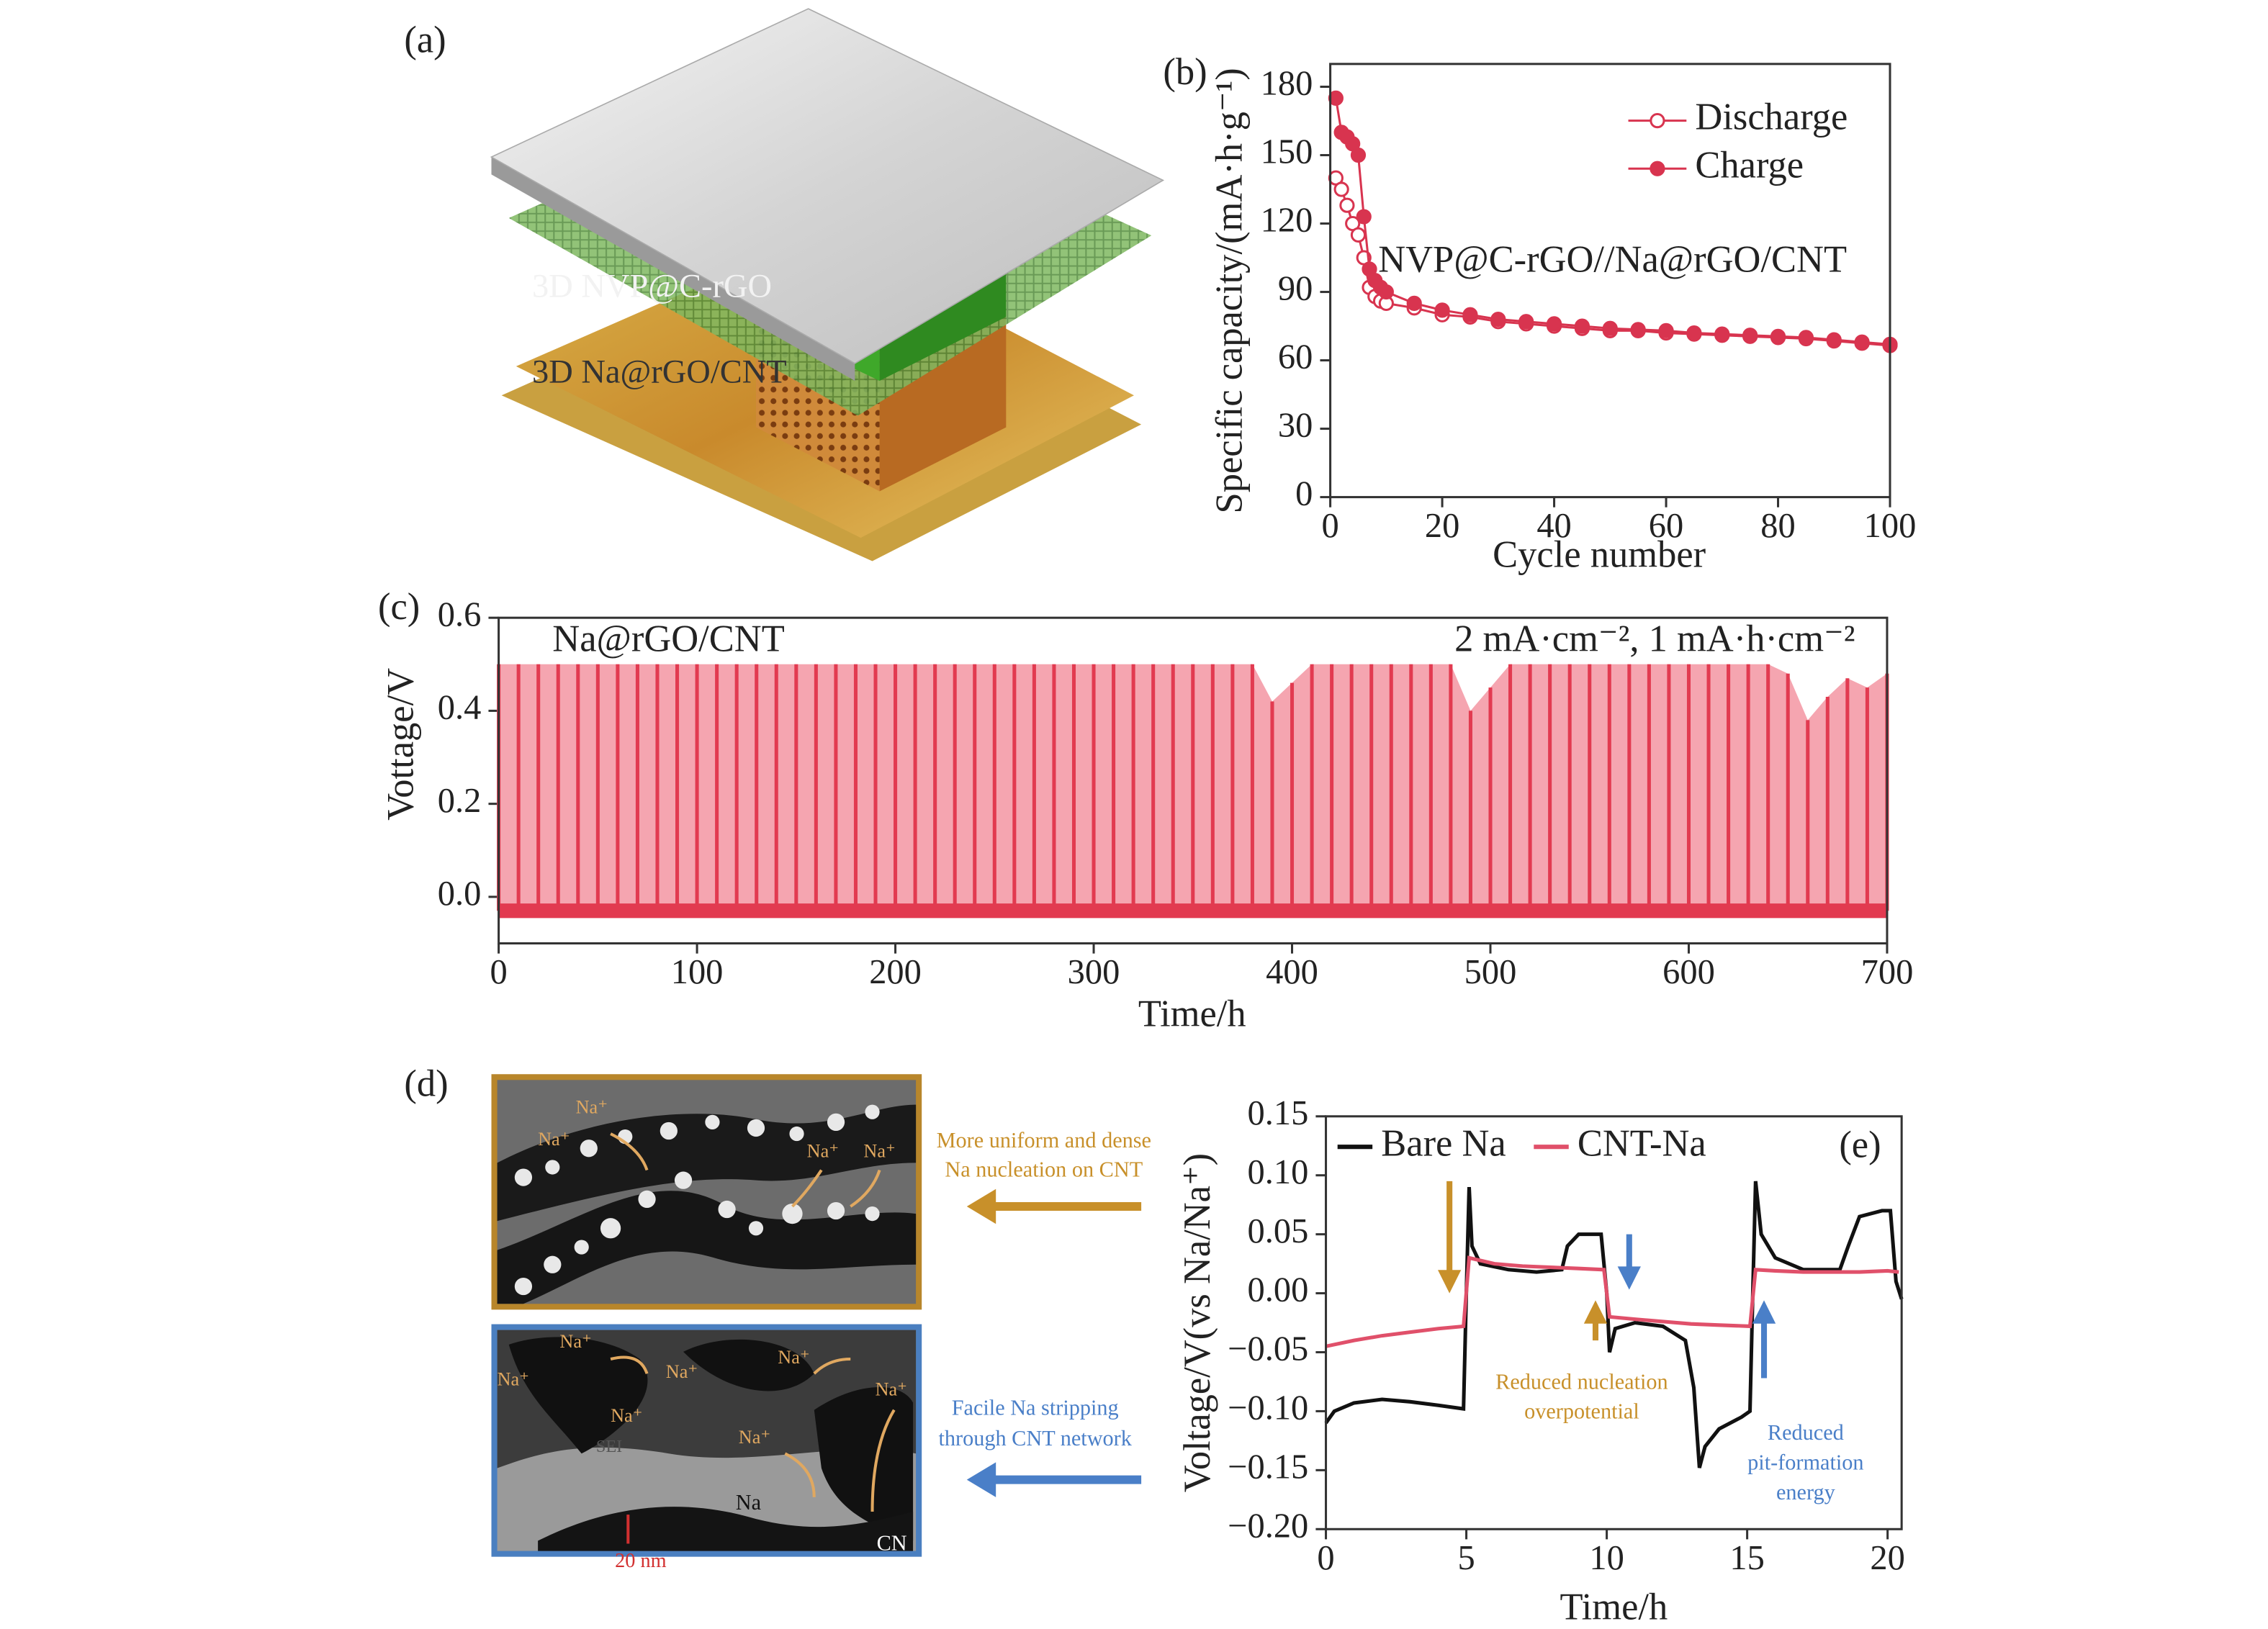 This screenshot has height=1629, width=2268. Describe the element at coordinates (1749, 165) in the screenshot. I see `legend-label: Charge` at that location.